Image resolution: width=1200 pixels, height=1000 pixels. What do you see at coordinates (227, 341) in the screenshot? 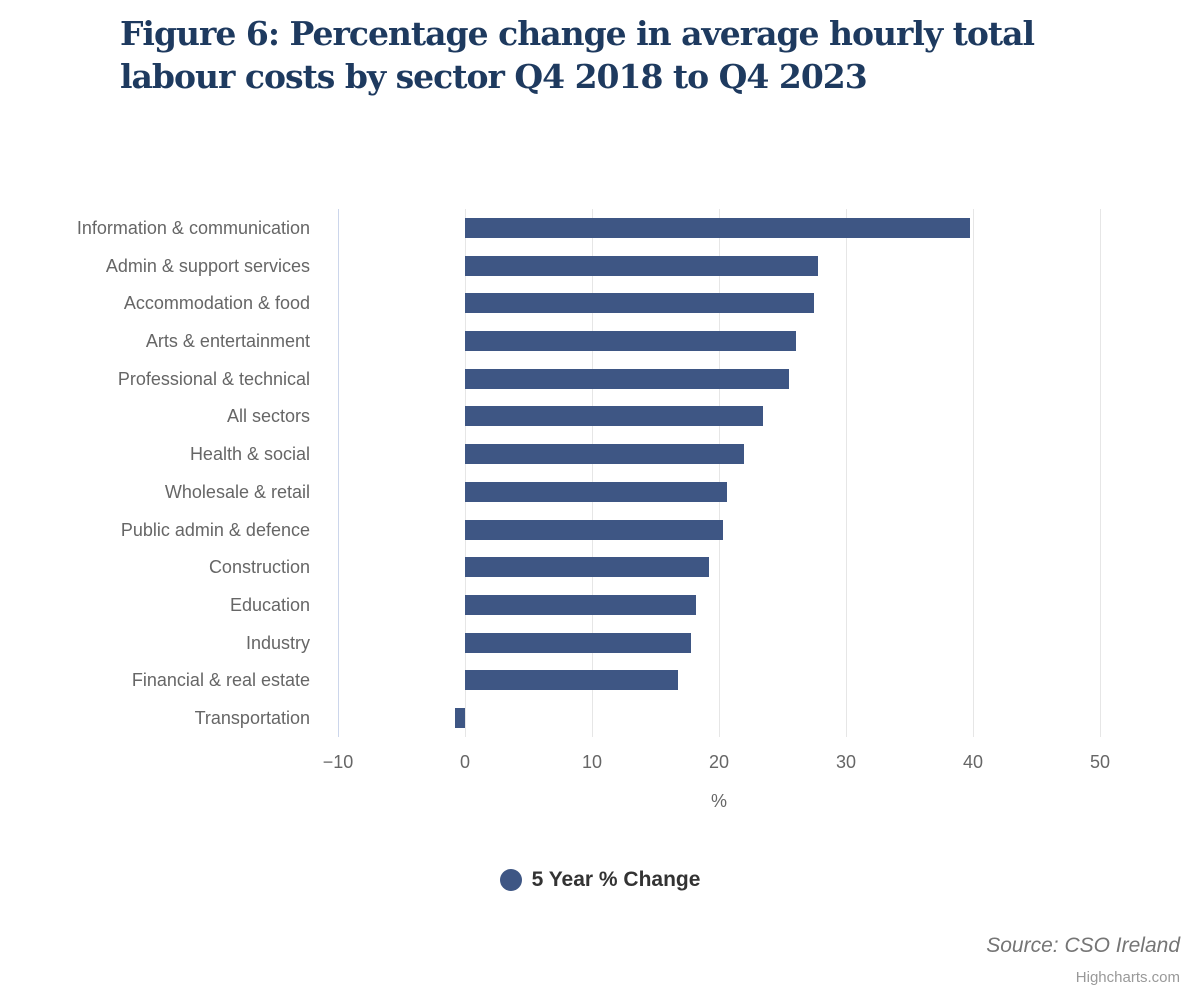
I see `category-label: Arts & entertainment` at bounding box center [227, 341].